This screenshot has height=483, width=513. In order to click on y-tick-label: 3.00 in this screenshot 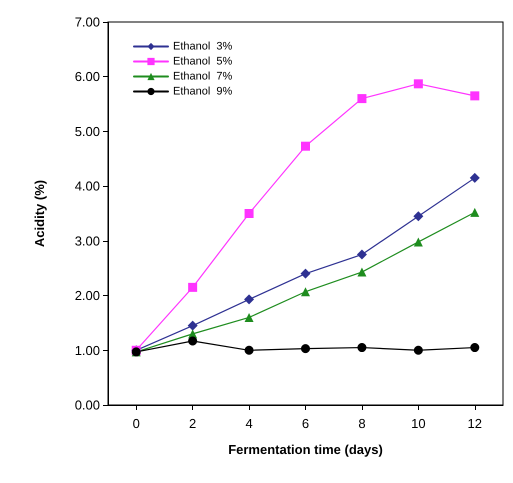, I will do `click(87, 240)`.